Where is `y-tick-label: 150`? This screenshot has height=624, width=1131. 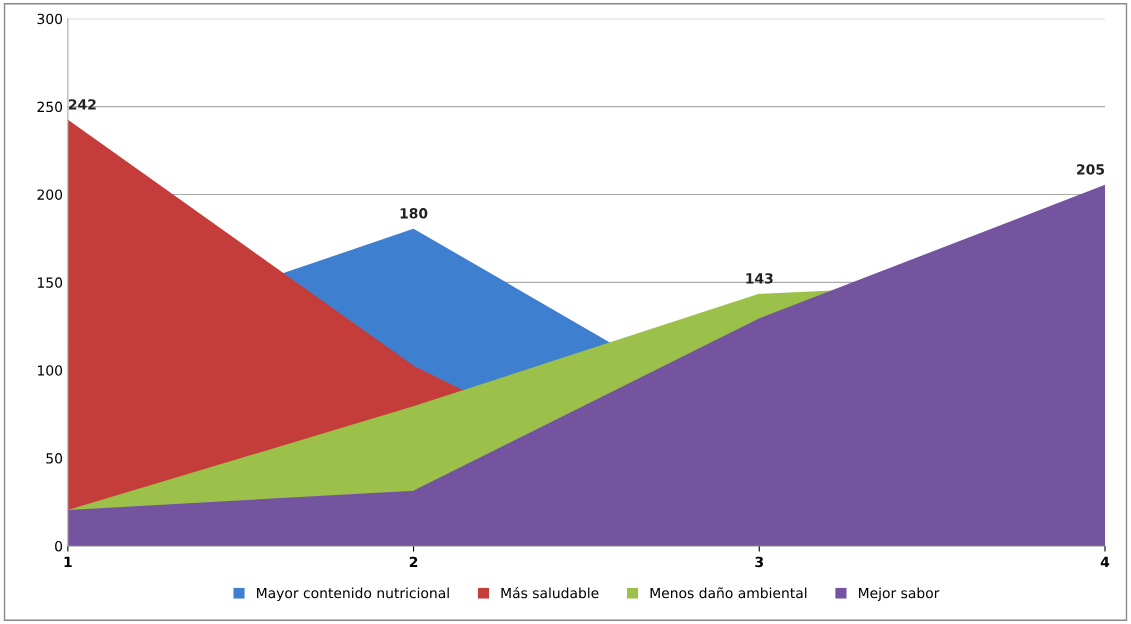 y-tick-label: 150 is located at coordinates (50, 282).